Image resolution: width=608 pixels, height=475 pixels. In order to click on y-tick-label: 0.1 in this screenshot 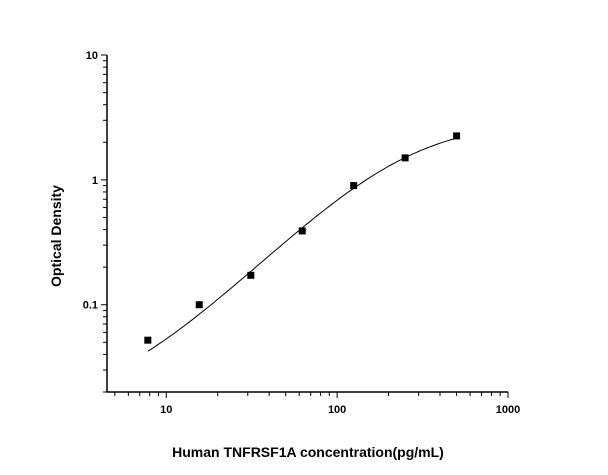, I will do `click(90, 306)`.